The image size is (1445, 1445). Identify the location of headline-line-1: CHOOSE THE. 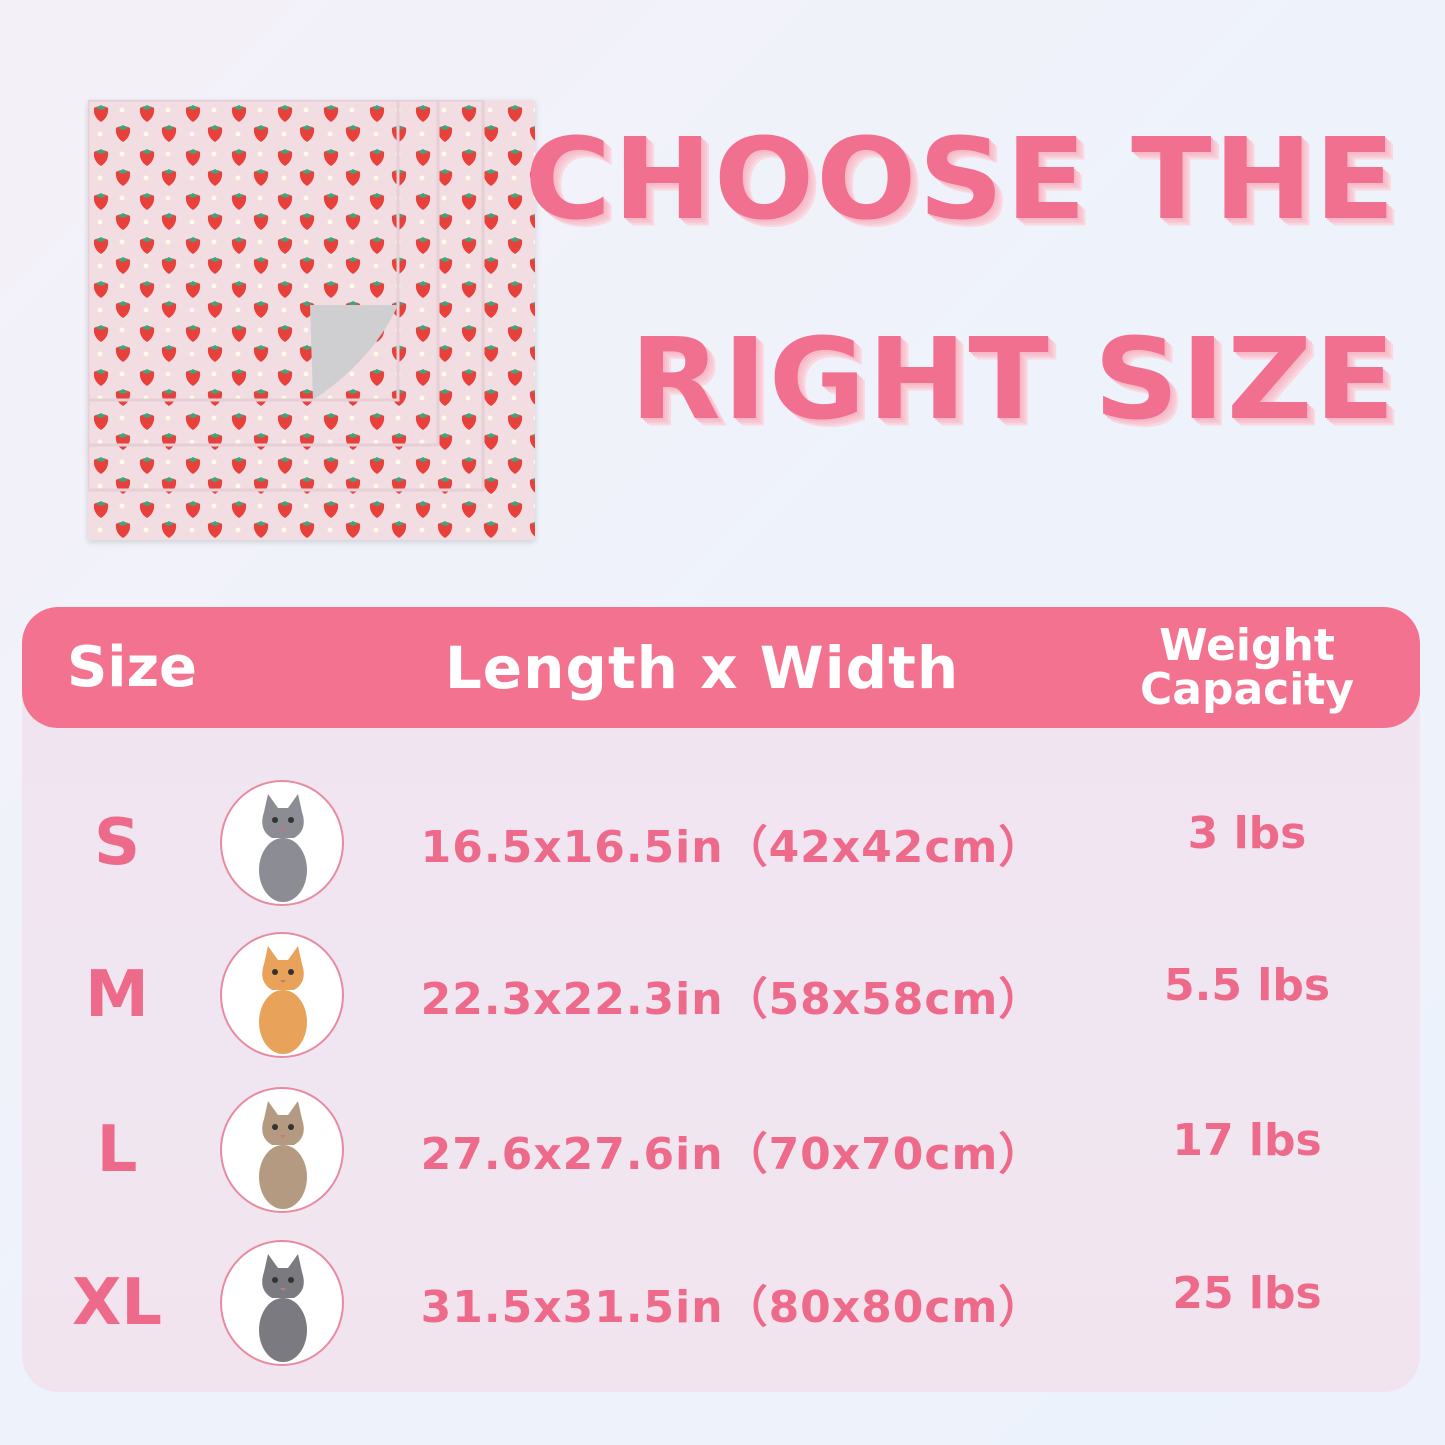
(960, 179).